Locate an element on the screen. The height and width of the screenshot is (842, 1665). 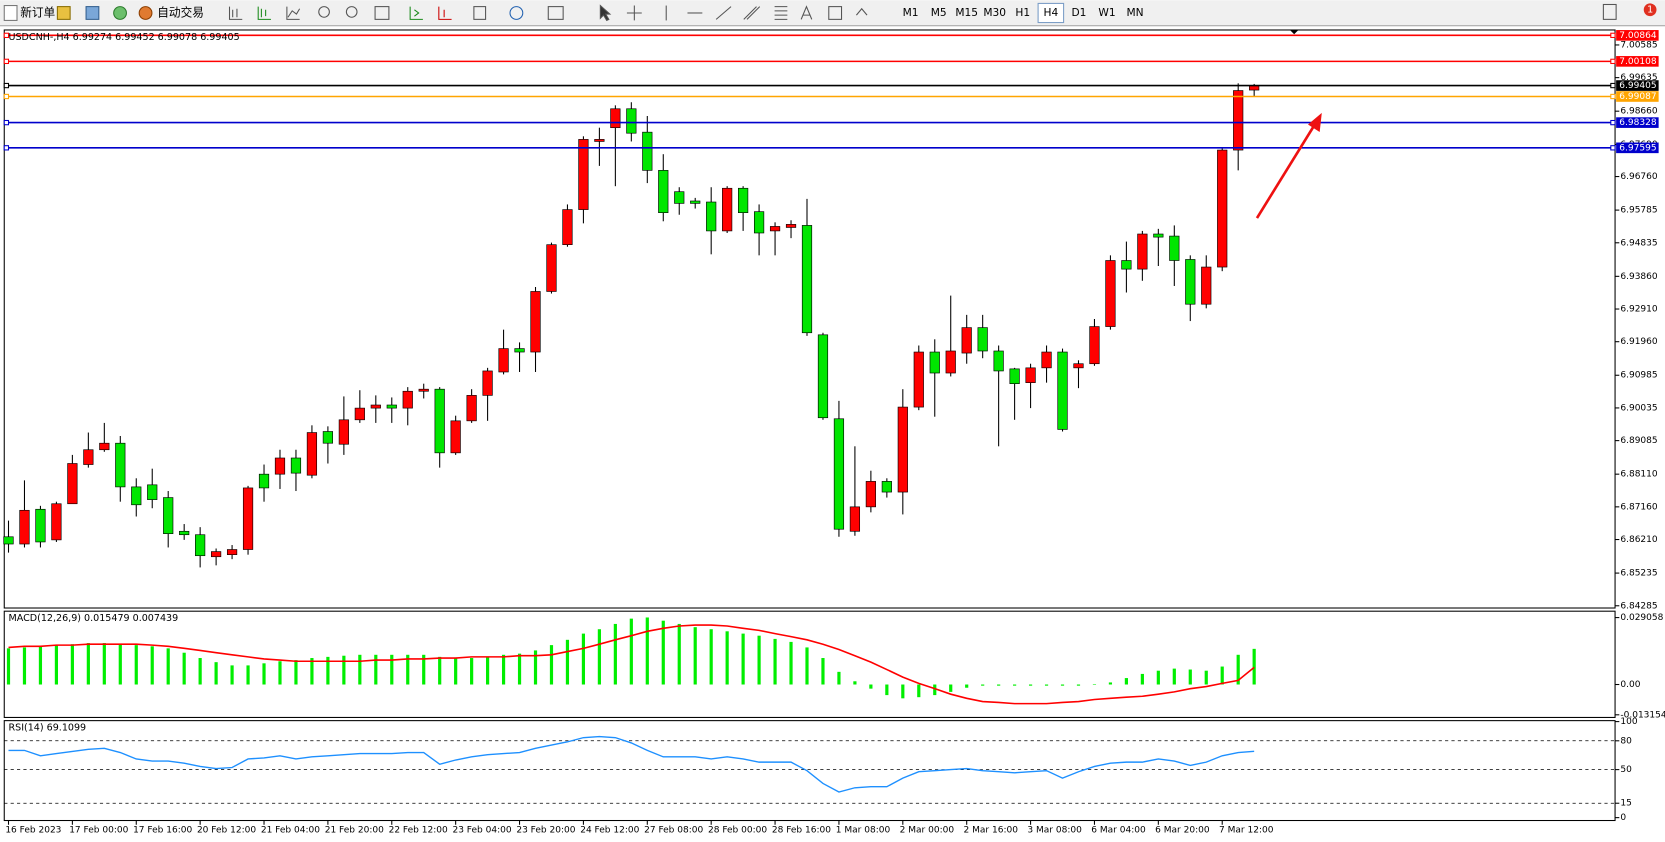
timeframe-button: M15 is located at coordinates (966, 12).